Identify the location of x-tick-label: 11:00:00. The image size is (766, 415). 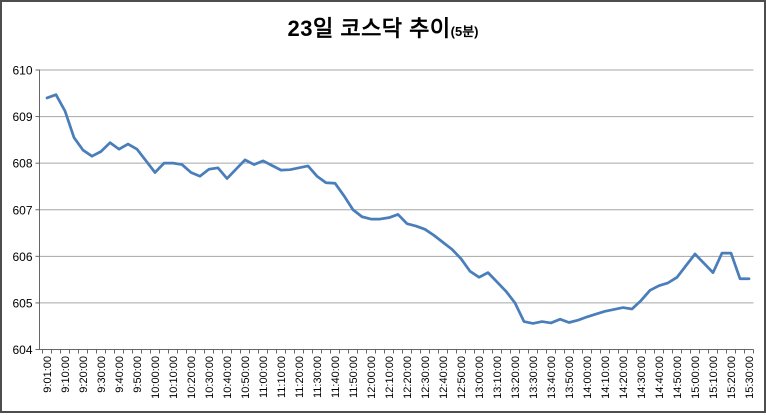
(264, 377).